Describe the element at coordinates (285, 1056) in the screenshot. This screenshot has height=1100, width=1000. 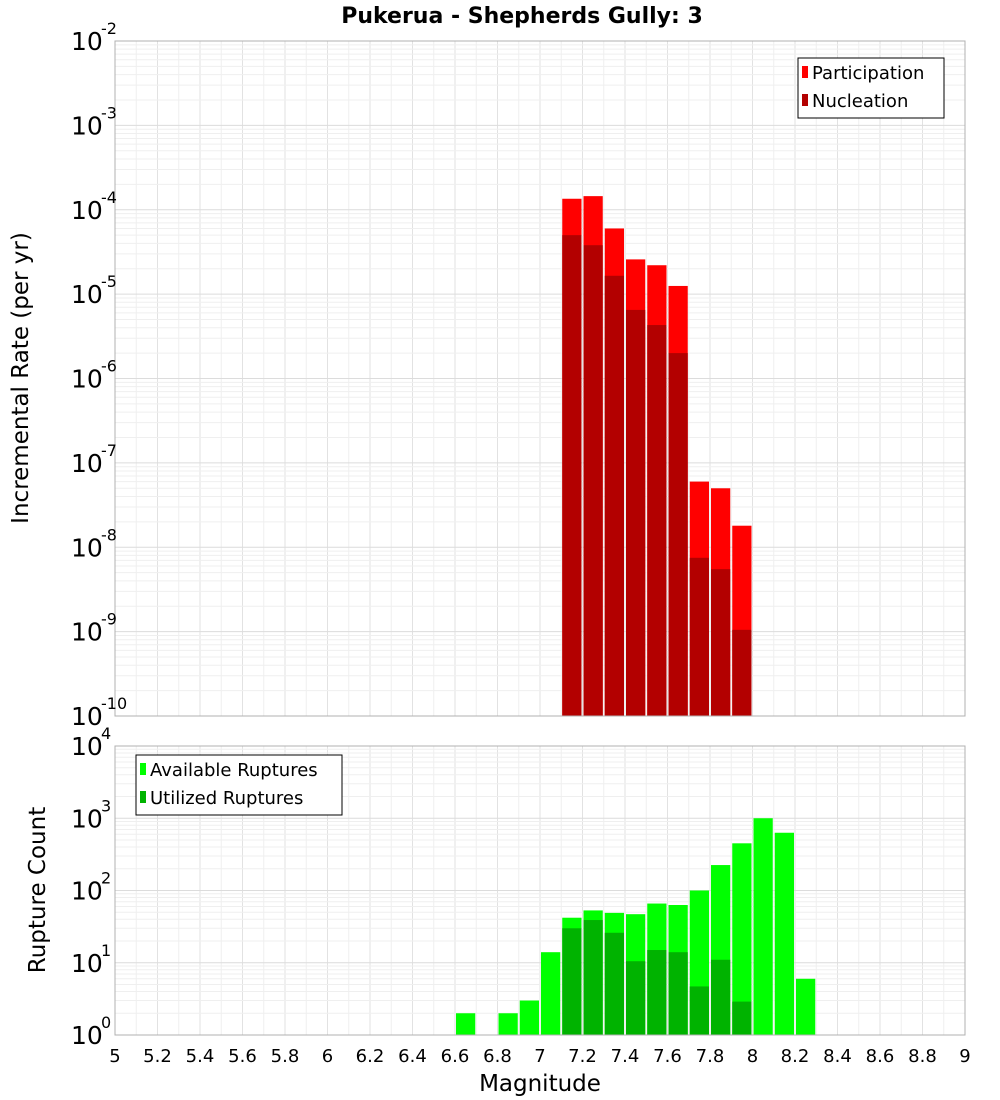
I see `x-tick-label: 5.8` at that location.